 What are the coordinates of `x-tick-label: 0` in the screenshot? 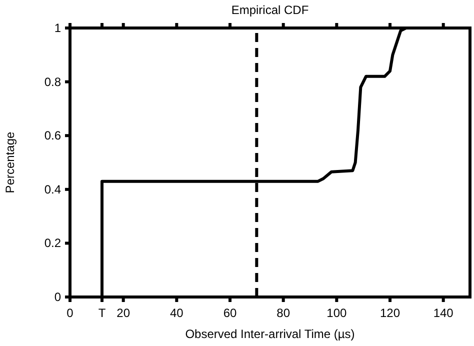 It's located at (70, 313).